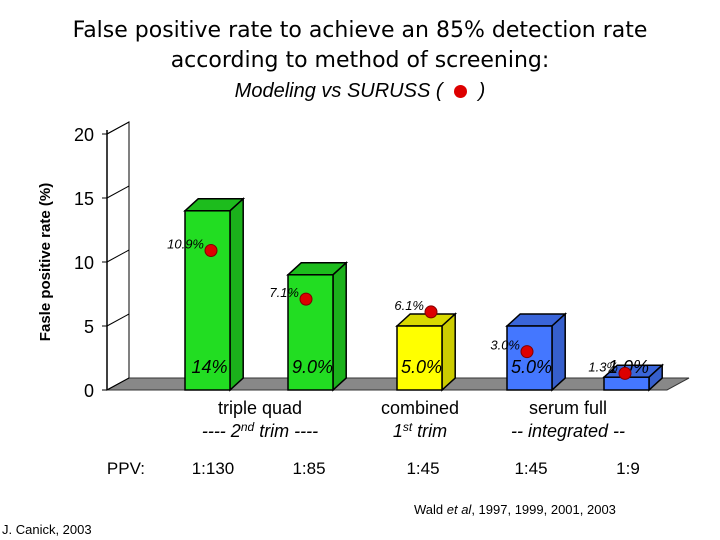 The image size is (720, 540). I want to click on suruss-value-label: 7.1%, so click(284, 292).